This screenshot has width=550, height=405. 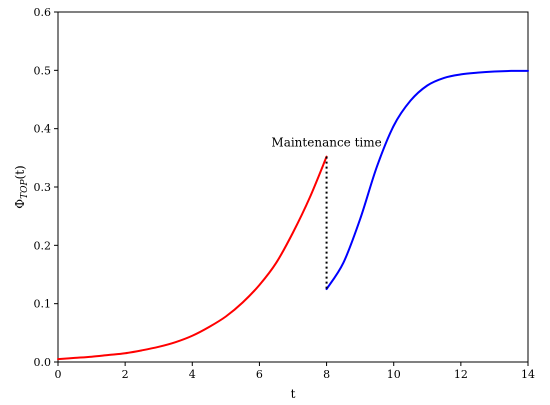 I want to click on maintenance-time-annotation: Maintenance time, so click(x=326, y=143).